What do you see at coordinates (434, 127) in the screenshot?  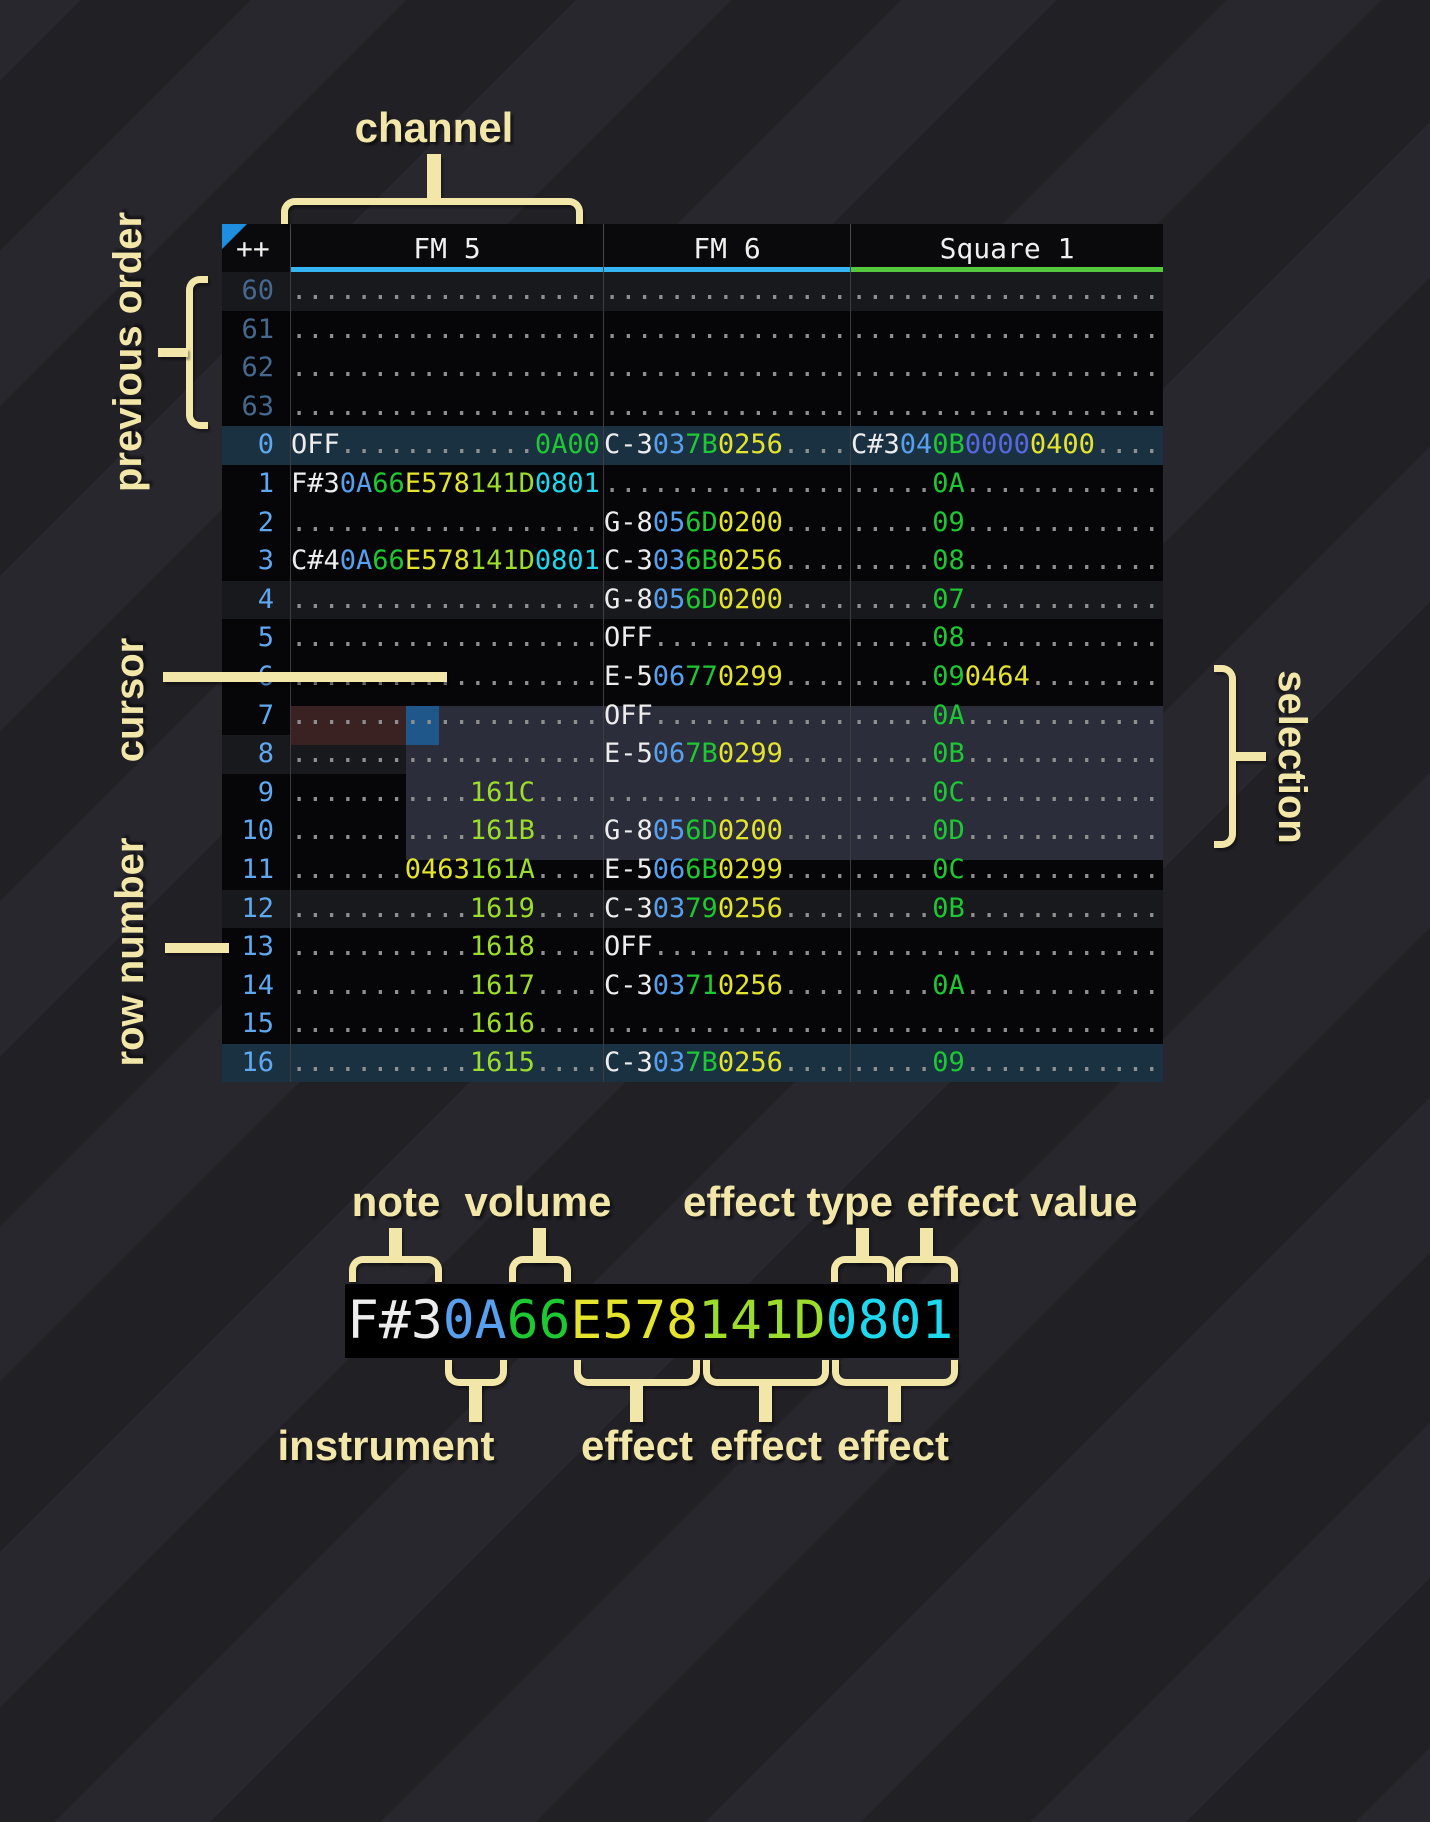 I see `channel-callout-label: channel` at bounding box center [434, 127].